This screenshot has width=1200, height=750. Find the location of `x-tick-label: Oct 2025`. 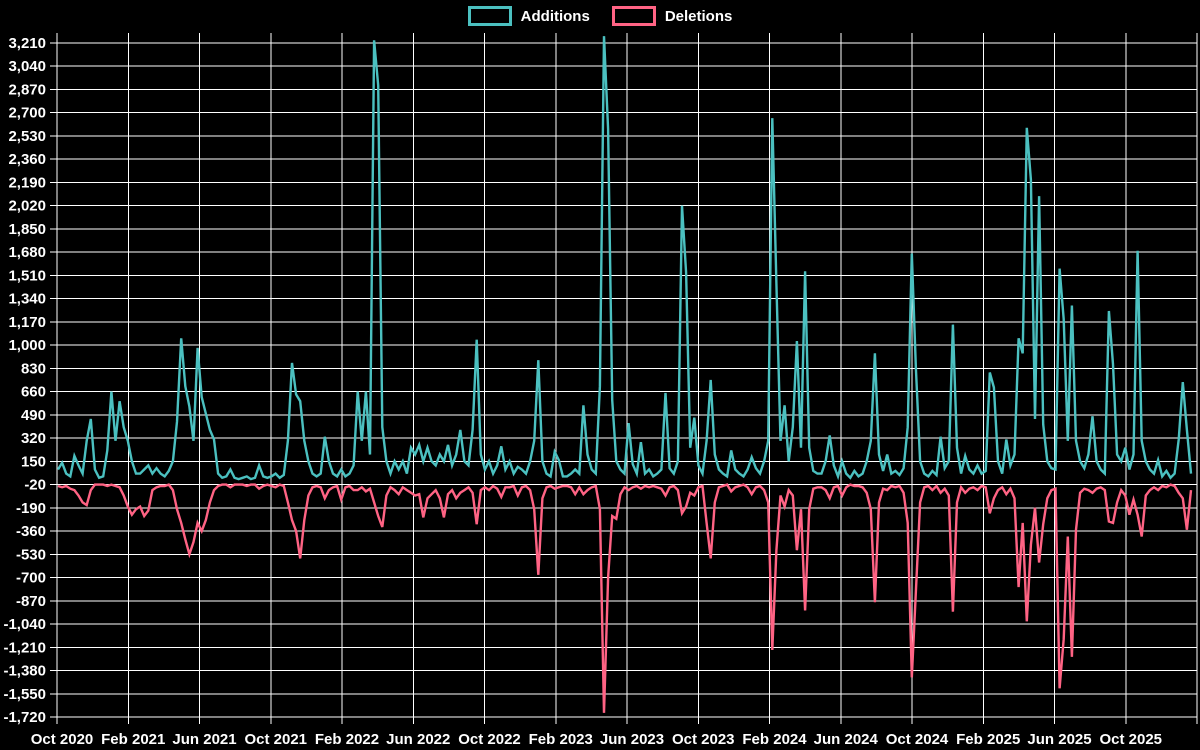

x-tick-label: Oct 2025 is located at coordinates (1130, 739).